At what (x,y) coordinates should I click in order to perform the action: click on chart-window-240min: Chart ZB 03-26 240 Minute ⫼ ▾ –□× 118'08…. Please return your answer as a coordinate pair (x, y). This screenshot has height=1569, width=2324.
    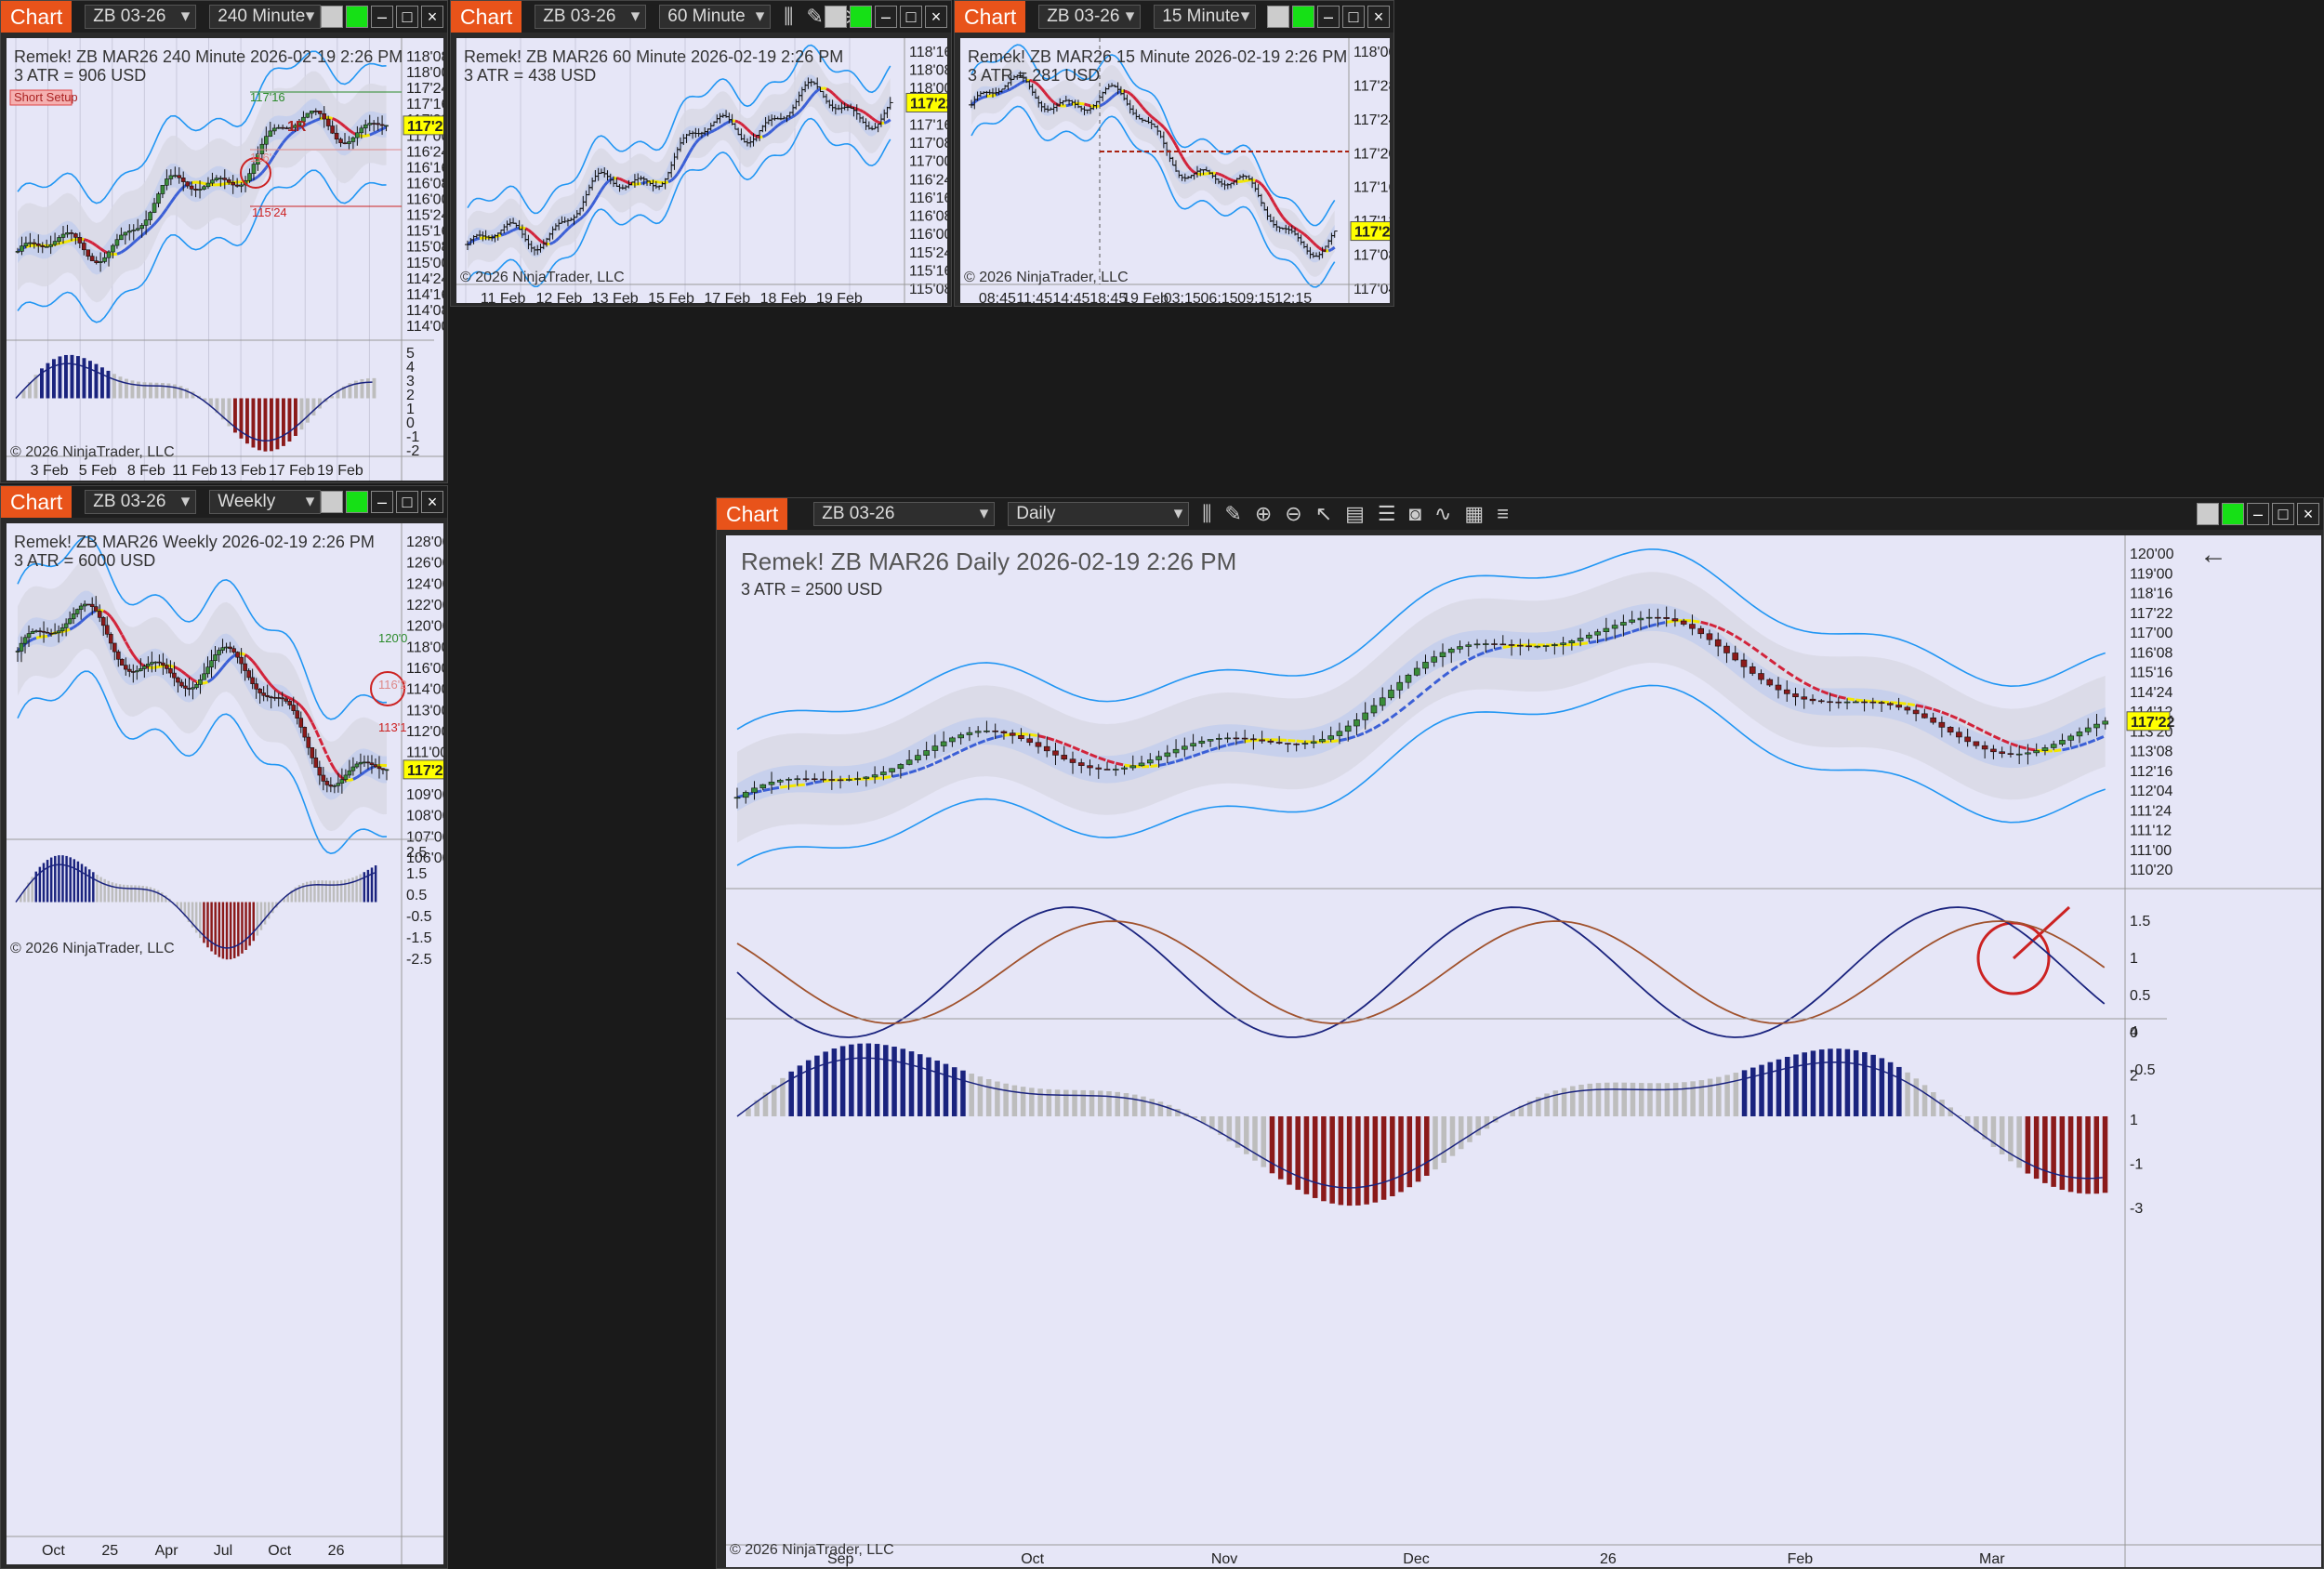
    Looking at the image, I should click on (224, 241).